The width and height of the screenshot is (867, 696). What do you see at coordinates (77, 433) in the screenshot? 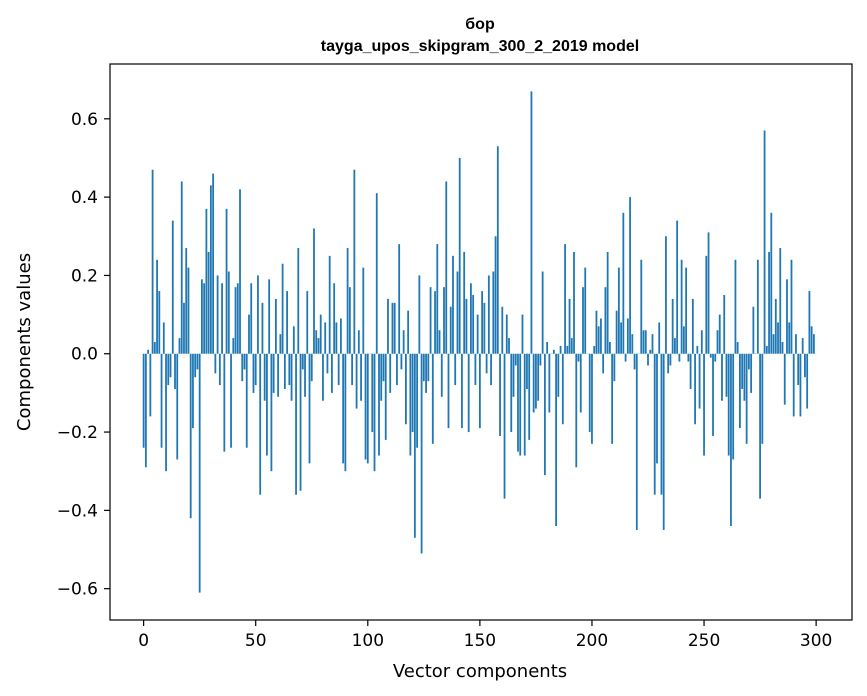
I see `y-tick-label: −0.2` at bounding box center [77, 433].